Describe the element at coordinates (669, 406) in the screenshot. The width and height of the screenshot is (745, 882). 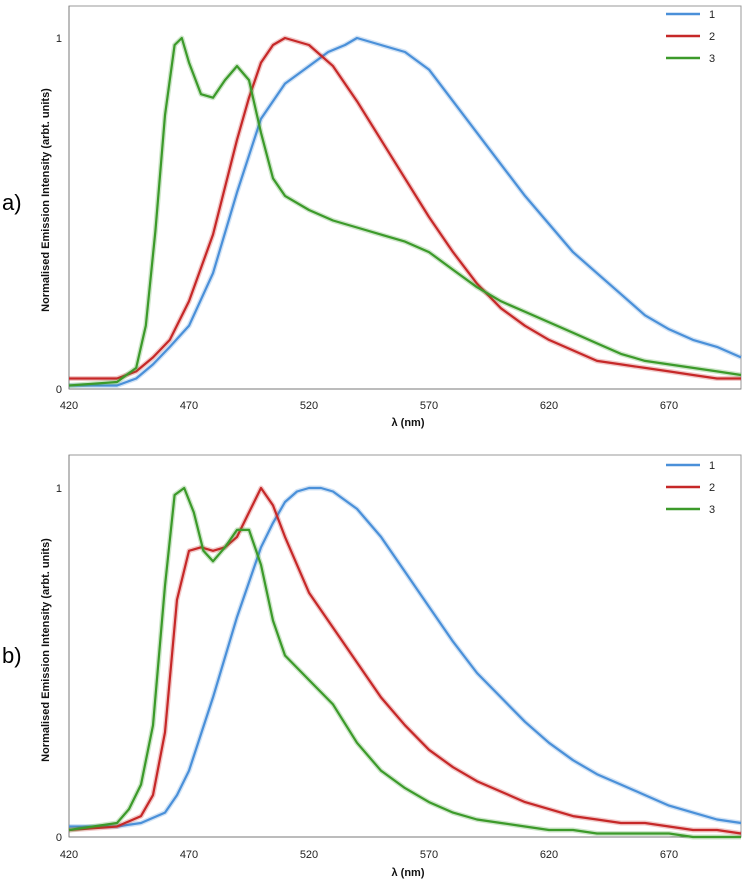
I see `panel-a-xtick-670: 670` at that location.